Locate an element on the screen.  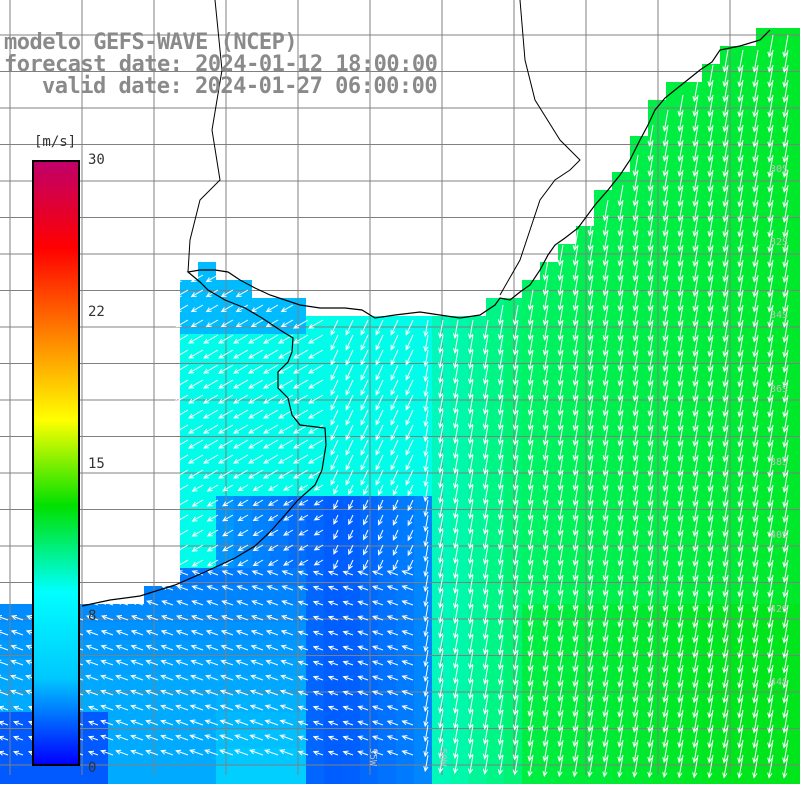
lat-label: 42S is located at coordinates (779, 609).